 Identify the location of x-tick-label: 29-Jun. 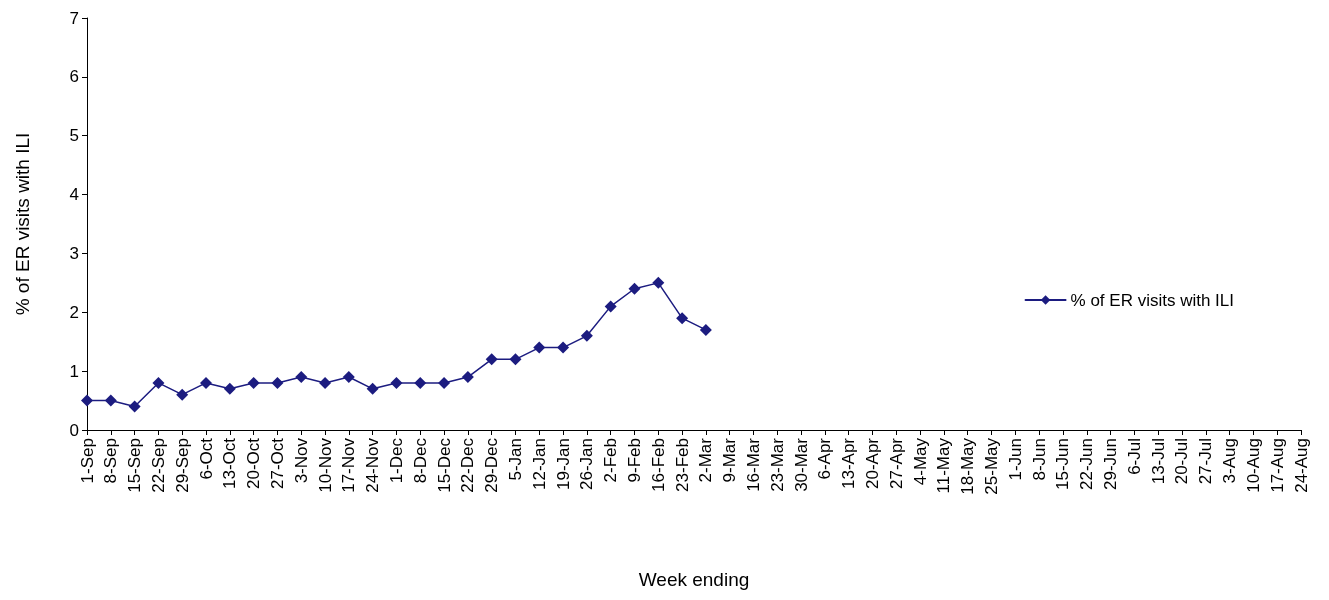
(1111, 464).